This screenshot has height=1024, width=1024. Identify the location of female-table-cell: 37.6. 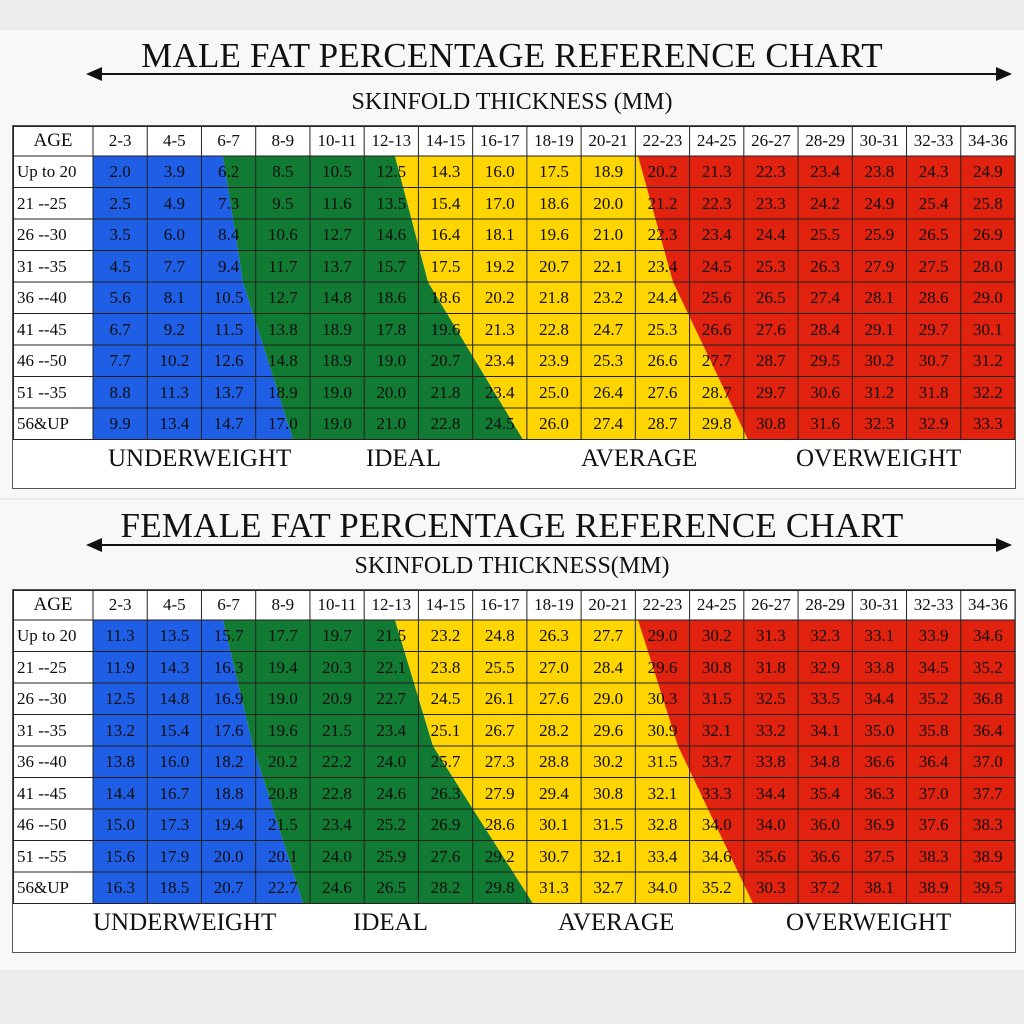
(933, 824).